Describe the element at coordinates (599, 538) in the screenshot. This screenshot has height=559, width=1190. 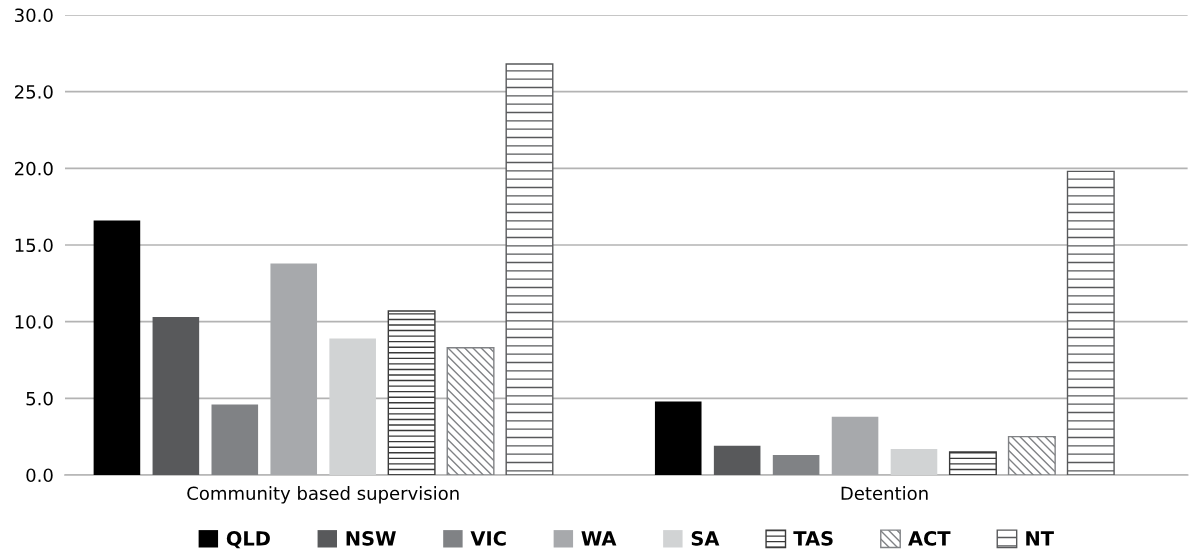
I see `legend-label: WA` at that location.